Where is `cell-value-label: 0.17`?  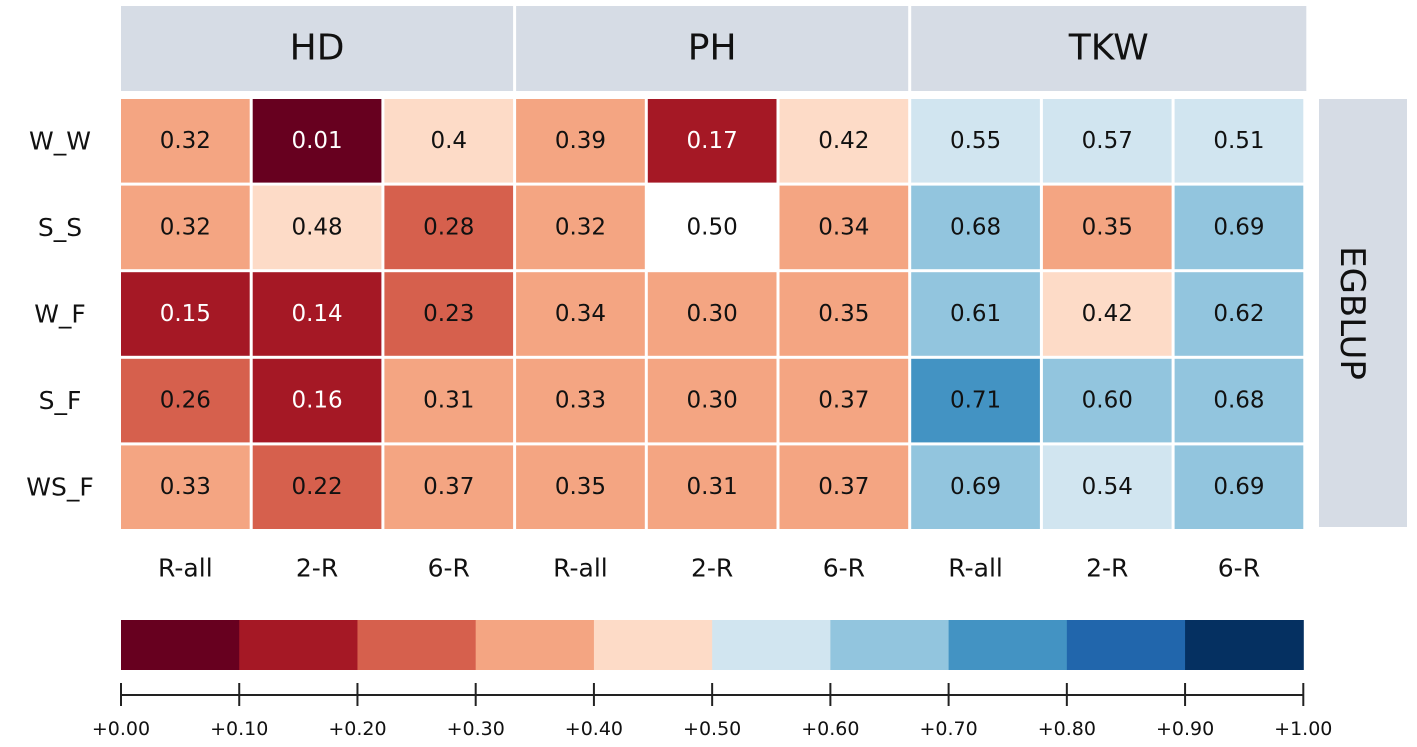 cell-value-label: 0.17 is located at coordinates (712, 141).